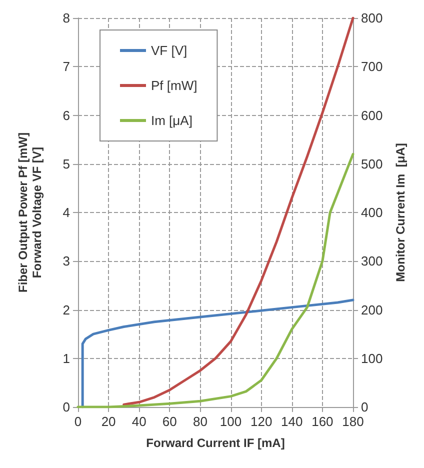 The height and width of the screenshot is (468, 424). What do you see at coordinates (169, 50) in the screenshot?
I see `legend-label: VF [V]` at bounding box center [169, 50].